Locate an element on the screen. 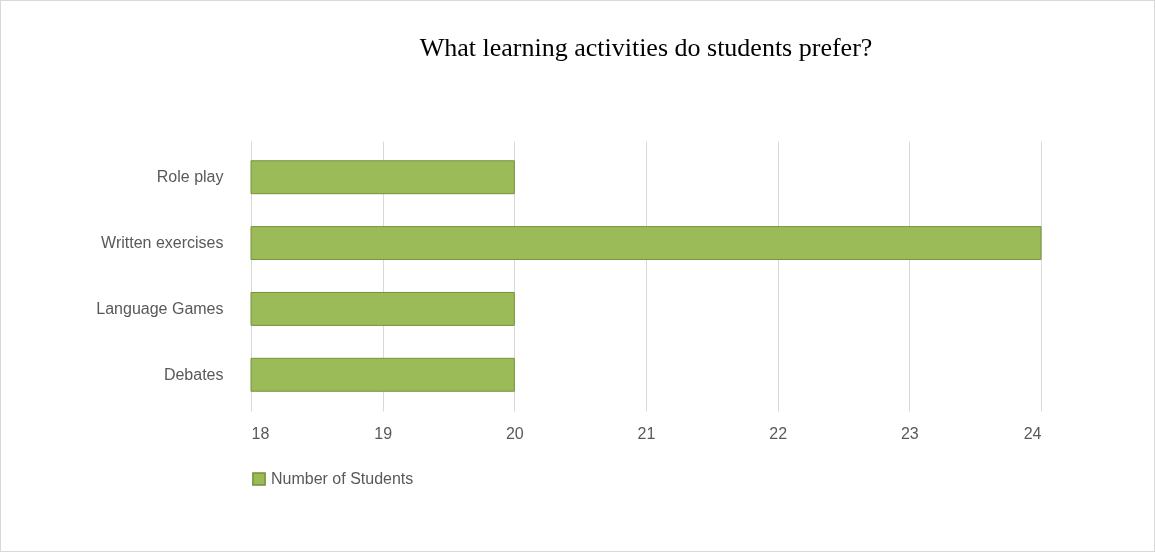 The image size is (1155, 552). x-tick-label: 21 is located at coordinates (646, 433).